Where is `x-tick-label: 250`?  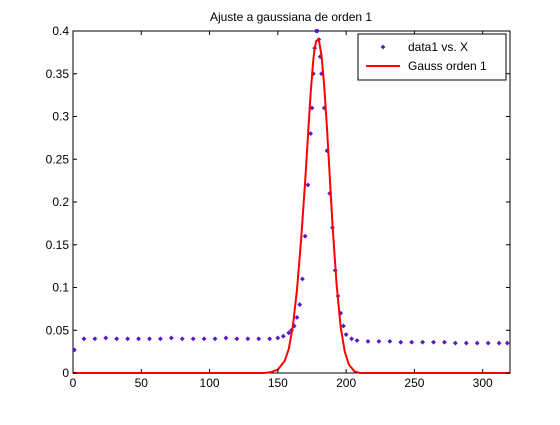 x-tick-label: 250 is located at coordinates (414, 383).